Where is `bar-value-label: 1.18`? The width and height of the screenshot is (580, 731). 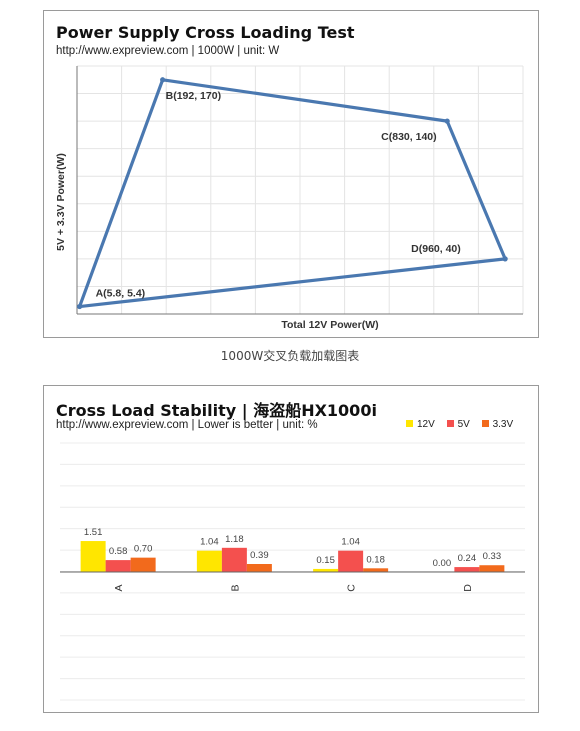
bar-value-label: 1.18 is located at coordinates (234, 539).